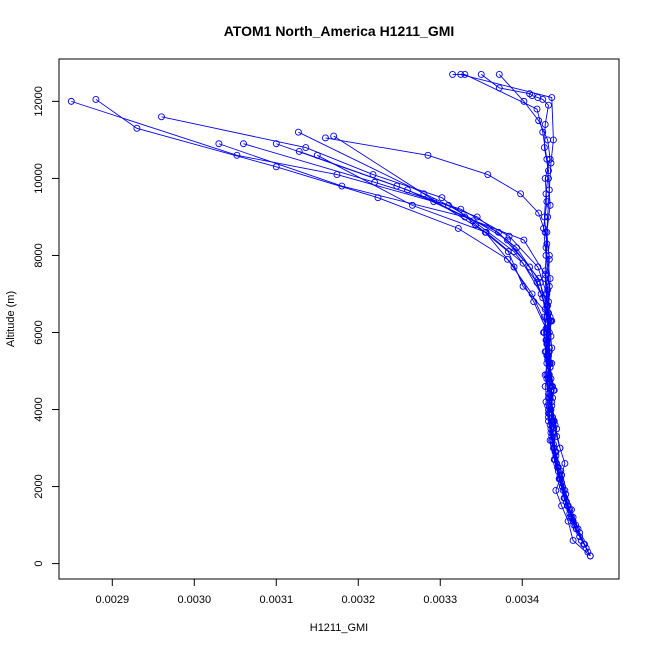 Image resolution: width=650 pixels, height=650 pixels. What do you see at coordinates (11, 319) in the screenshot?
I see `y-axis-label: Altitude (m)` at bounding box center [11, 319].